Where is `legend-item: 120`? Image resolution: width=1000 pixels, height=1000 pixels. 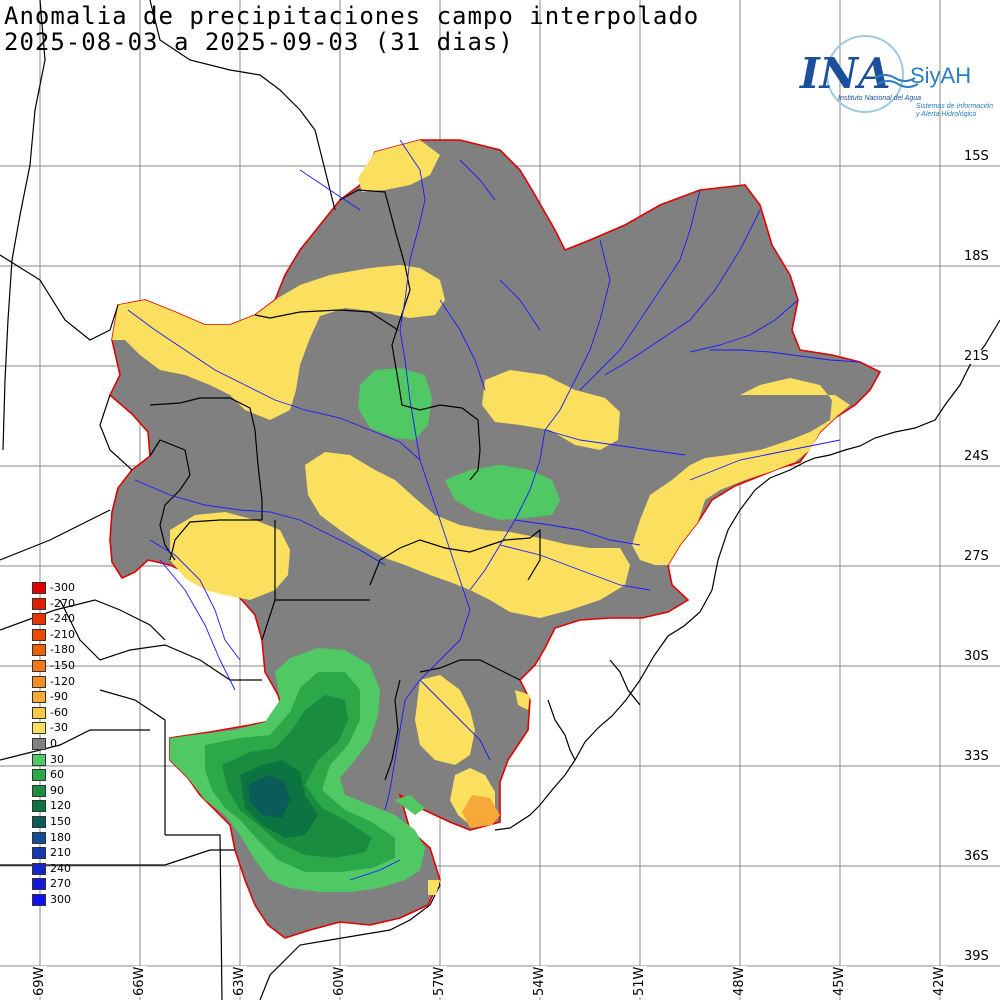
legend-item: 120 is located at coordinates (62, 806).